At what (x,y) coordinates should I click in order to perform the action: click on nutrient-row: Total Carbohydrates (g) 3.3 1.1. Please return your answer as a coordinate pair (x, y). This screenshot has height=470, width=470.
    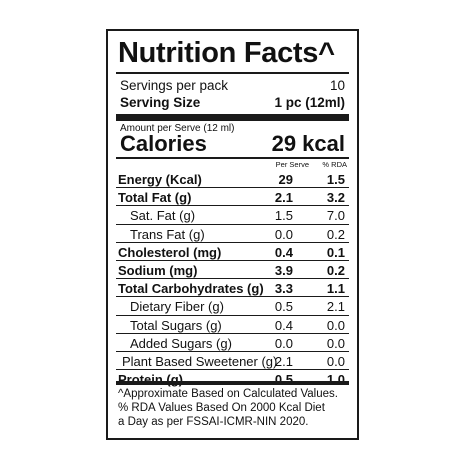
    Looking at the image, I should click on (232, 288).